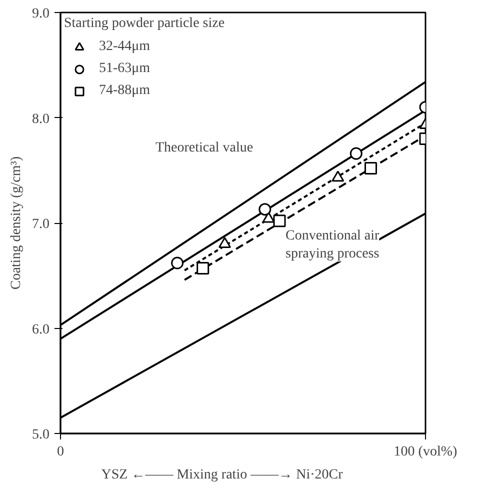 The height and width of the screenshot is (488, 493). What do you see at coordinates (222, 475) in the screenshot?
I see `x-axis-title: YSZ ←—— Mixing ratio ——→ Ni·20Cr` at bounding box center [222, 475].